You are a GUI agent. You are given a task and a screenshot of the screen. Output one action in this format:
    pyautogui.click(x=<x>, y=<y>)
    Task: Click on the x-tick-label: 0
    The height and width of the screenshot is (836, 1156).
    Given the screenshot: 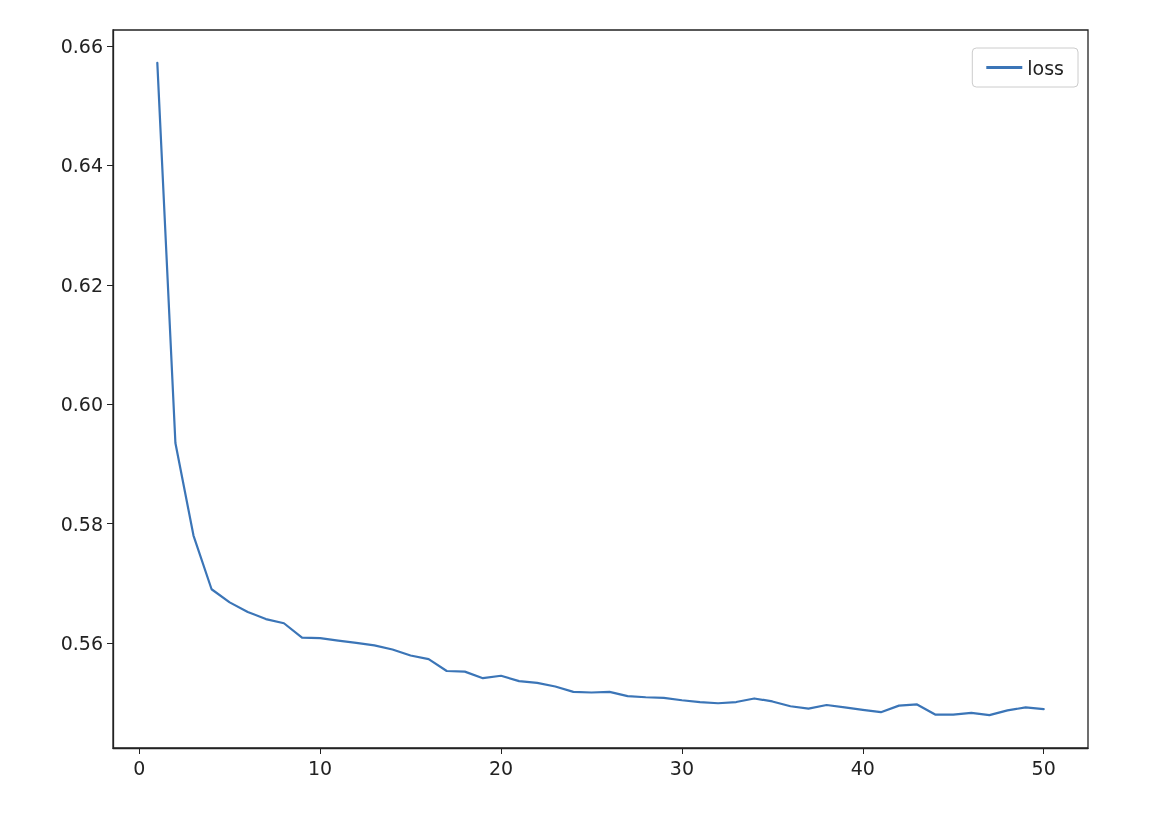 What is the action you would take?
    pyautogui.click(x=139, y=767)
    